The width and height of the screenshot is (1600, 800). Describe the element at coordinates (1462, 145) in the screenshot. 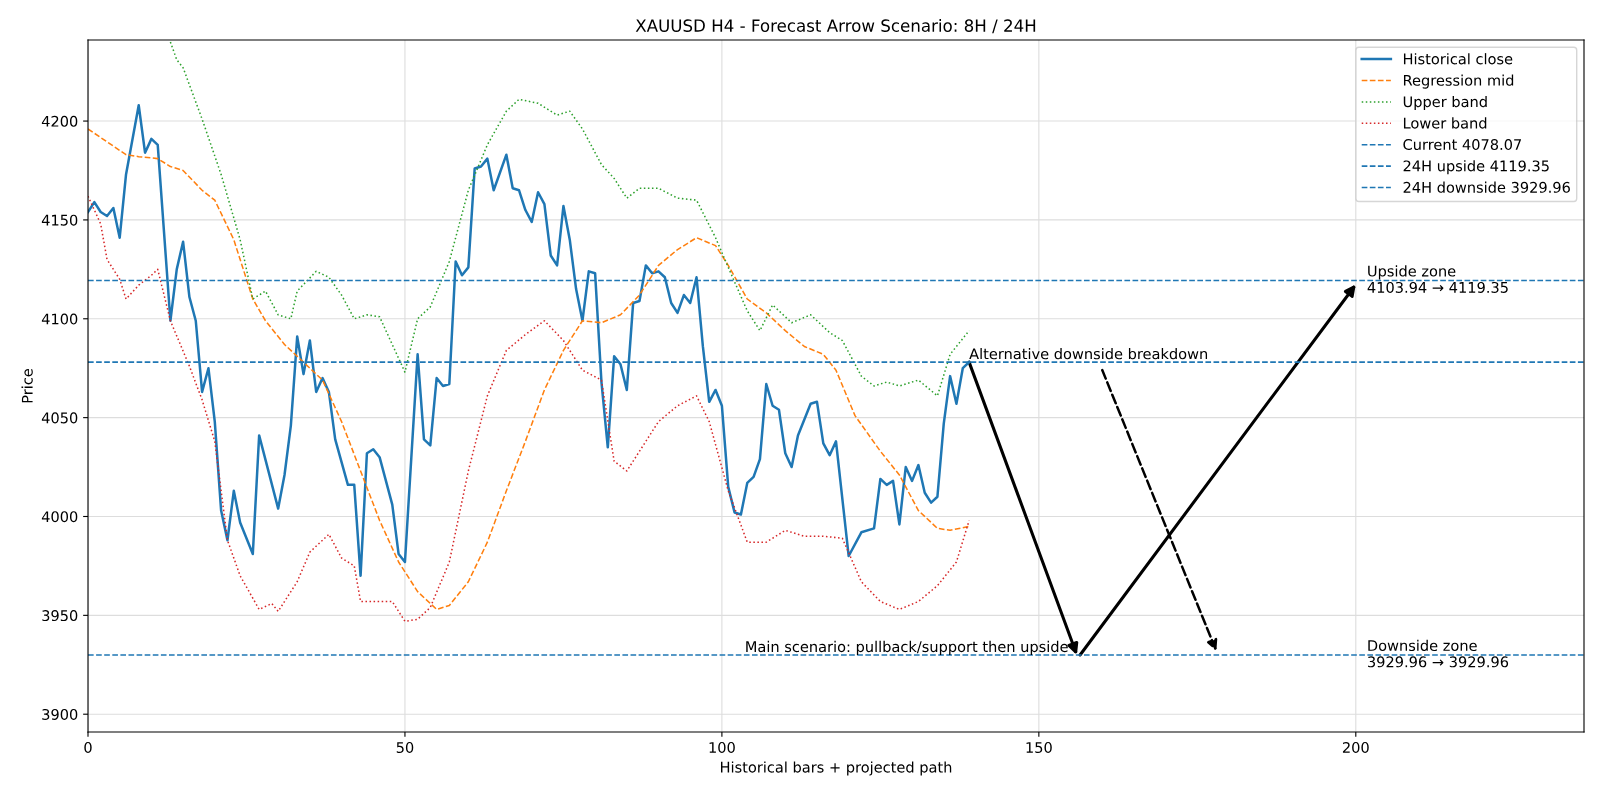

I see `legend-label: Current 4078.07` at that location.